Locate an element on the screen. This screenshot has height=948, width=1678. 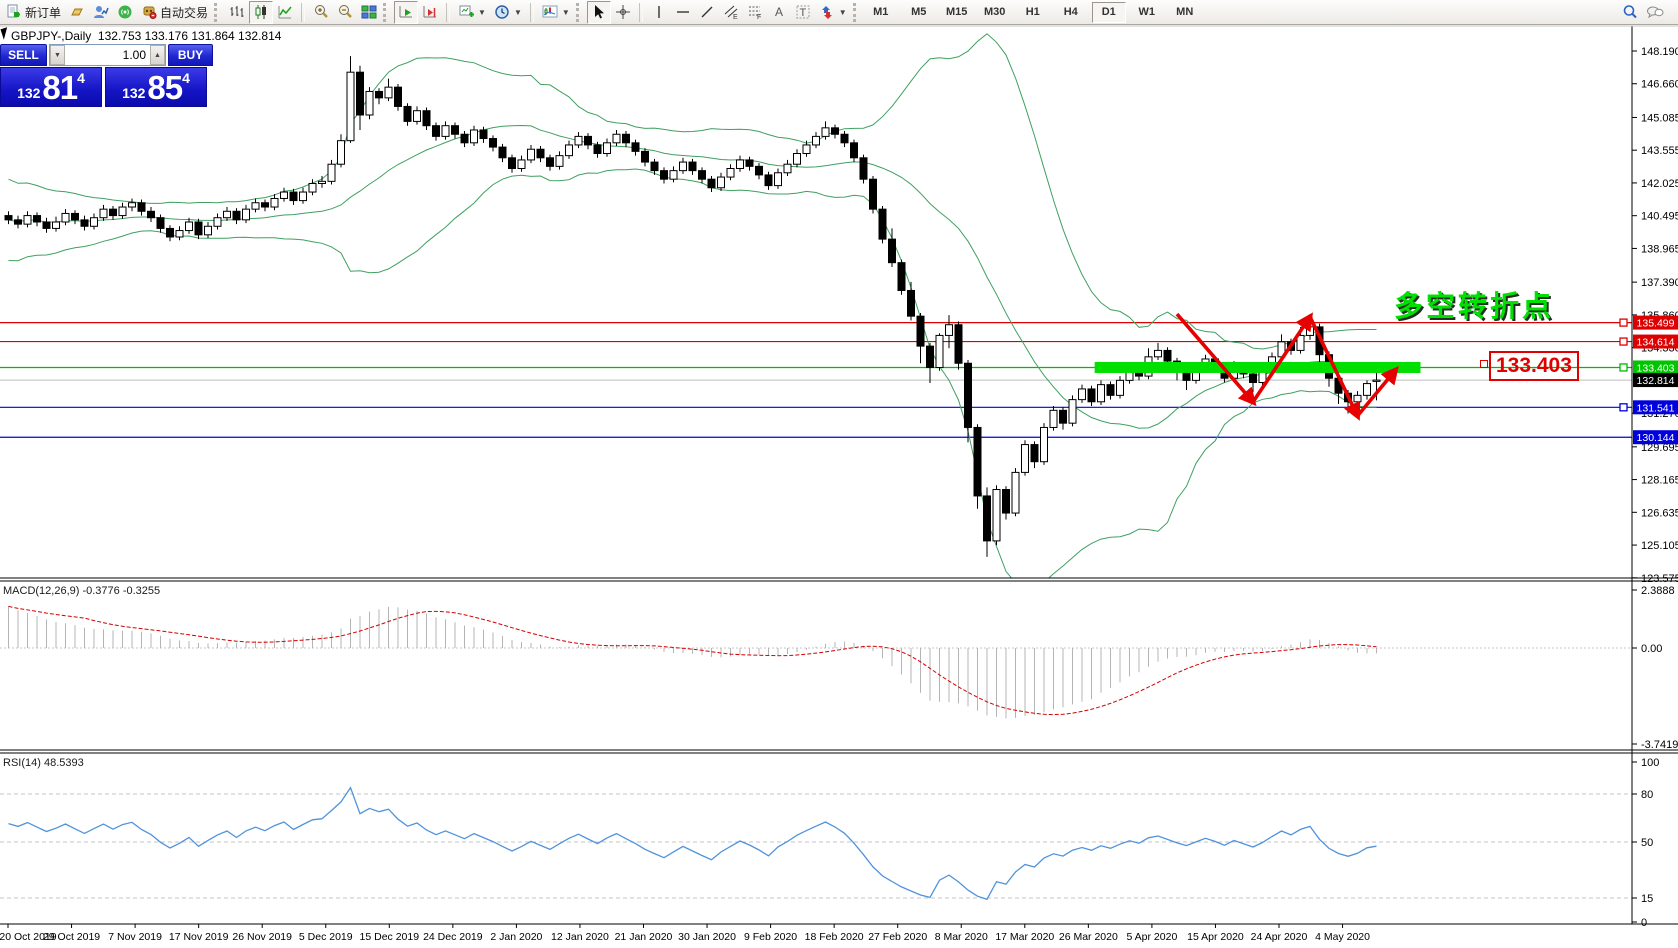
search-button is located at coordinates (1630, 12).